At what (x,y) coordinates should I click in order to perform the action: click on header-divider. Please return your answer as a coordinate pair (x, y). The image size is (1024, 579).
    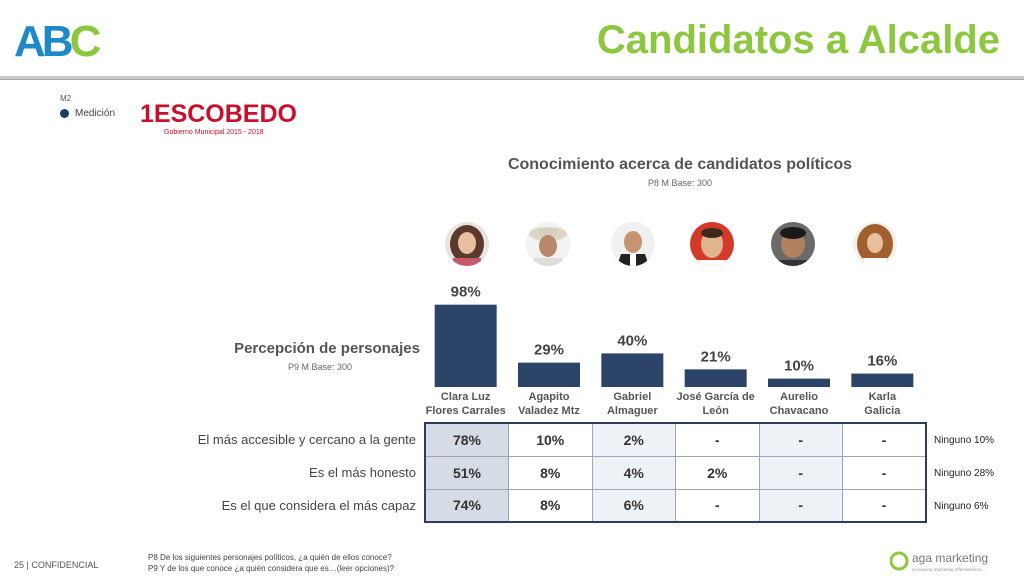
    Looking at the image, I should click on (512, 78).